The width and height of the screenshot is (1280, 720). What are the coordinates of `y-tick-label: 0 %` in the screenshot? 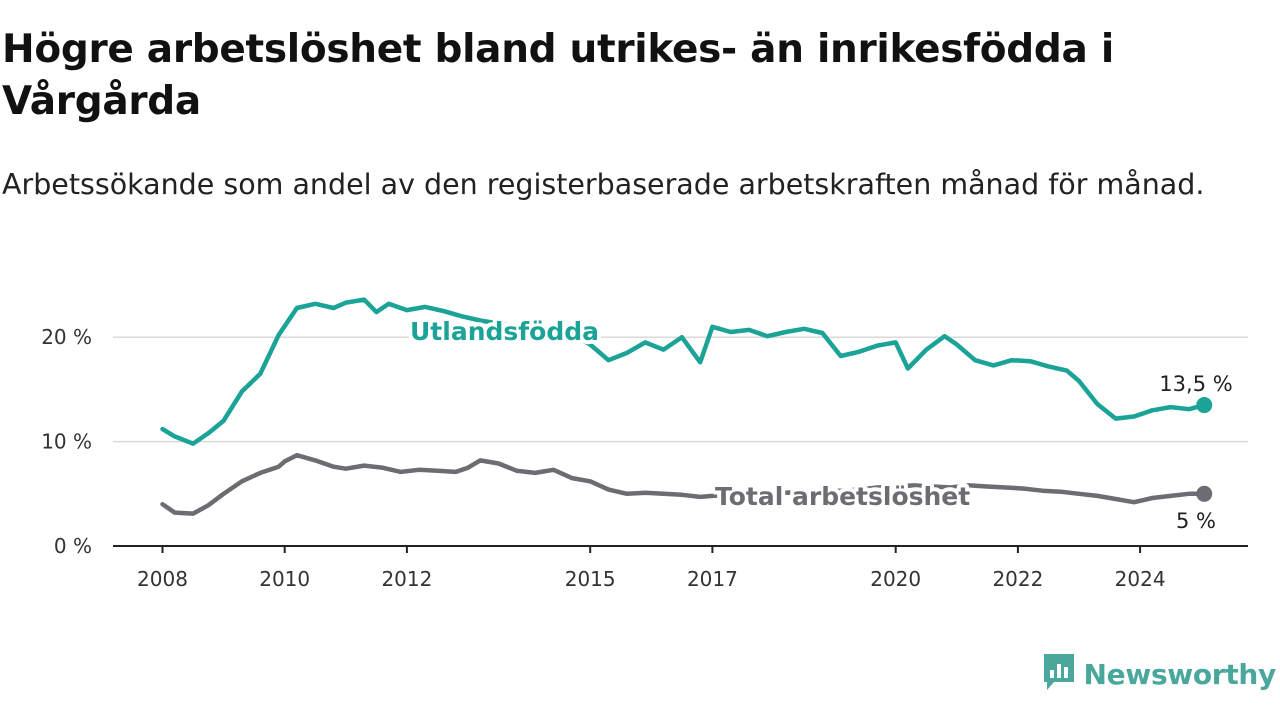 It's located at (73, 546).